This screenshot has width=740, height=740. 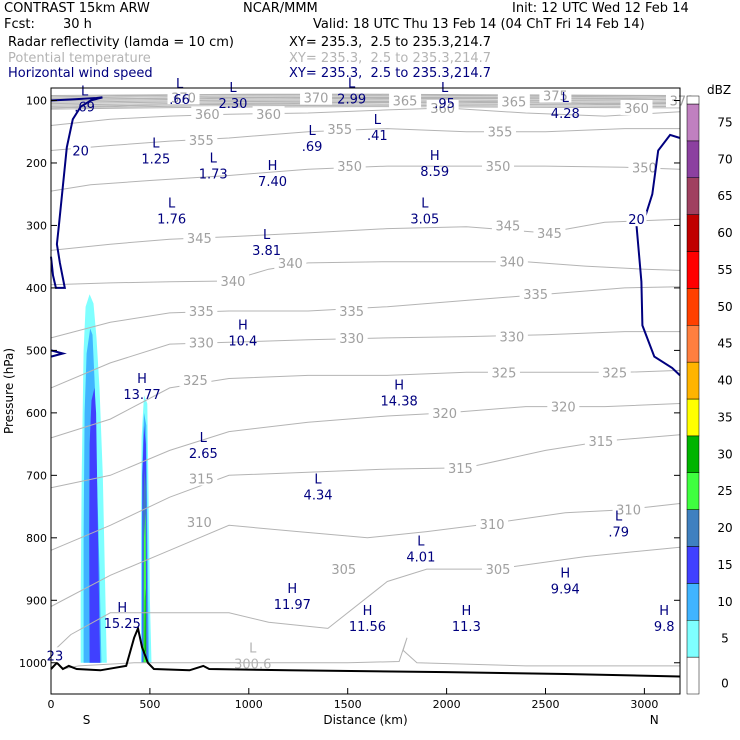 What do you see at coordinates (724, 196) in the screenshot?
I see `colorbar-tick-label: 65` at bounding box center [724, 196].